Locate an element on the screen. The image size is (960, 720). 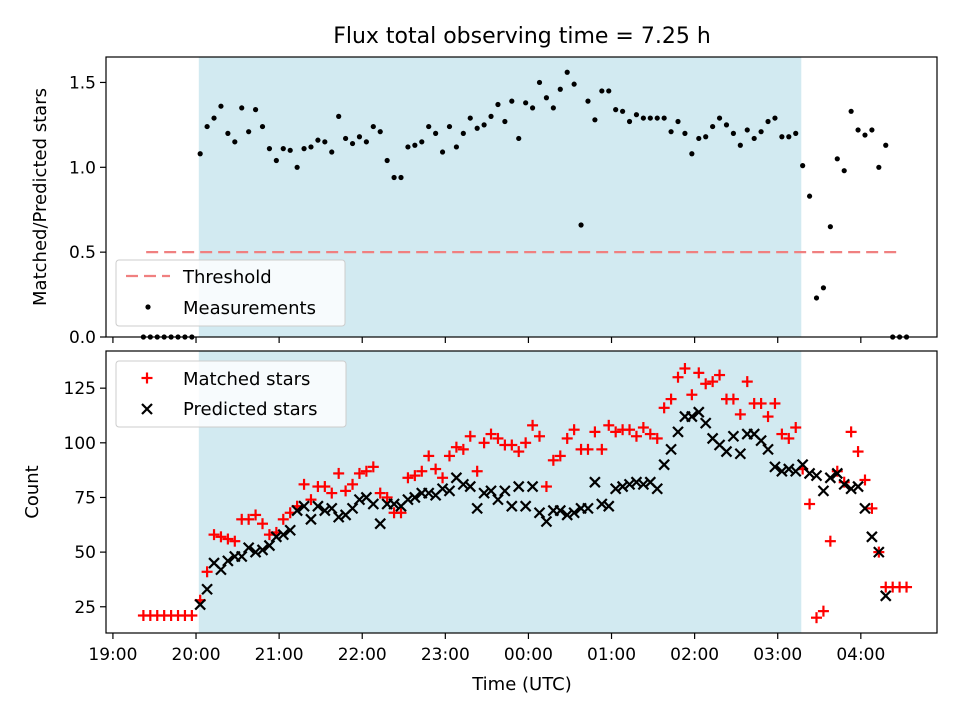
legend-predicted-label: Predicted stars is located at coordinates (250, 409).